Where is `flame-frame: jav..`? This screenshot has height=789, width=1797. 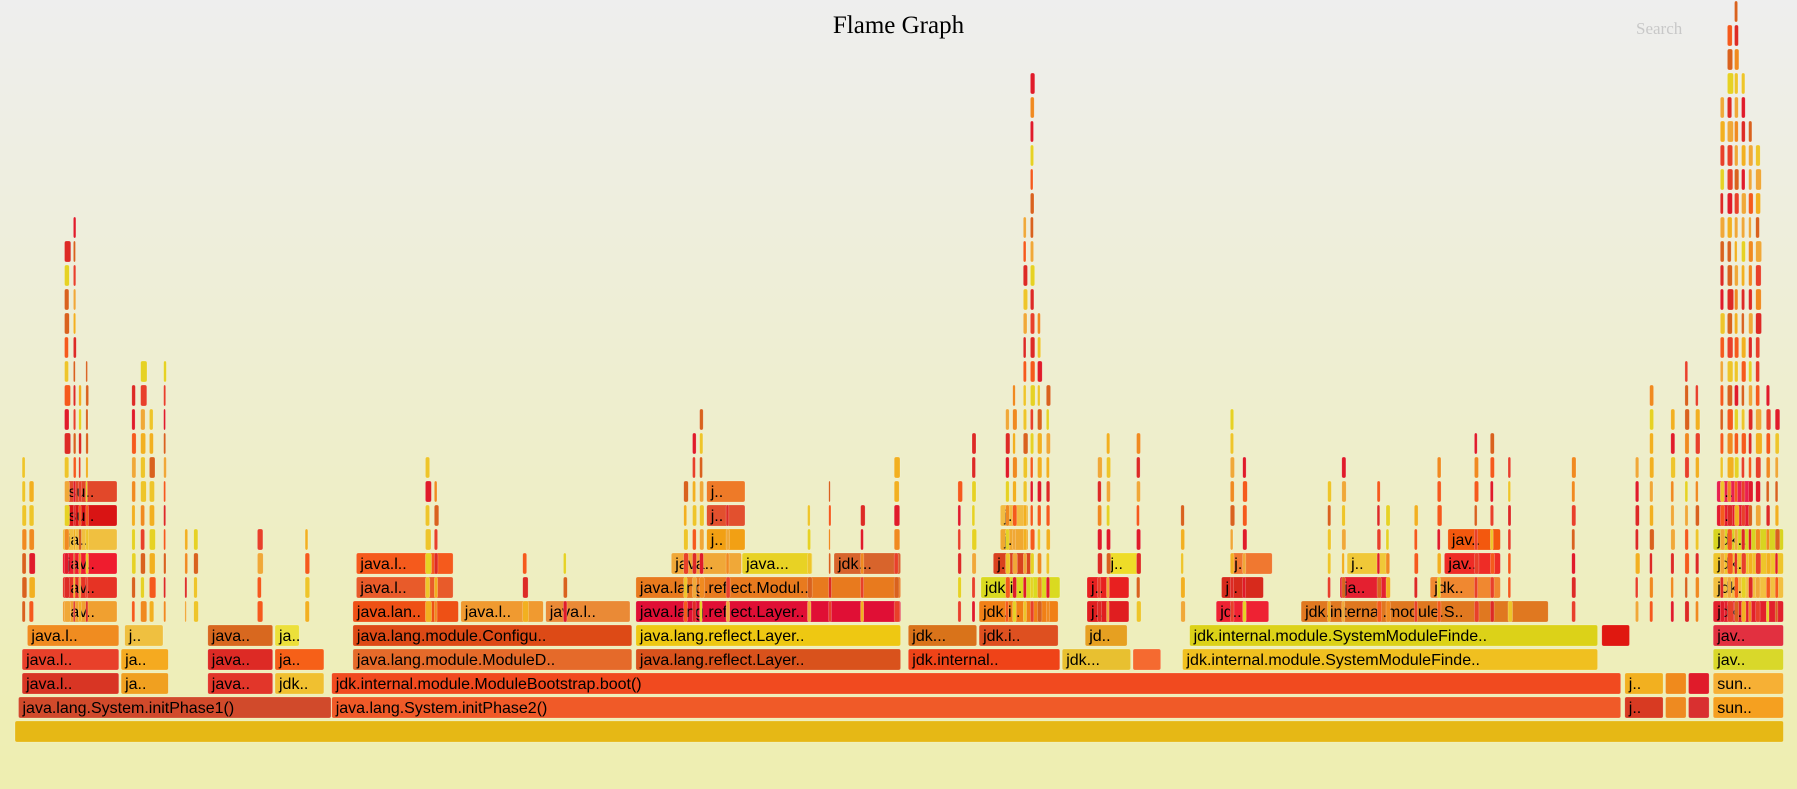 flame-frame: jav.. is located at coordinates (1748, 635).